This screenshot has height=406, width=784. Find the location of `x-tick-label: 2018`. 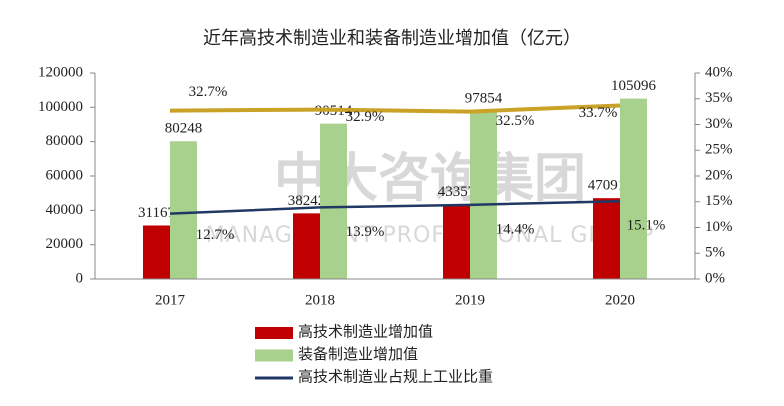

x-tick-label: 2018 is located at coordinates (320, 300).